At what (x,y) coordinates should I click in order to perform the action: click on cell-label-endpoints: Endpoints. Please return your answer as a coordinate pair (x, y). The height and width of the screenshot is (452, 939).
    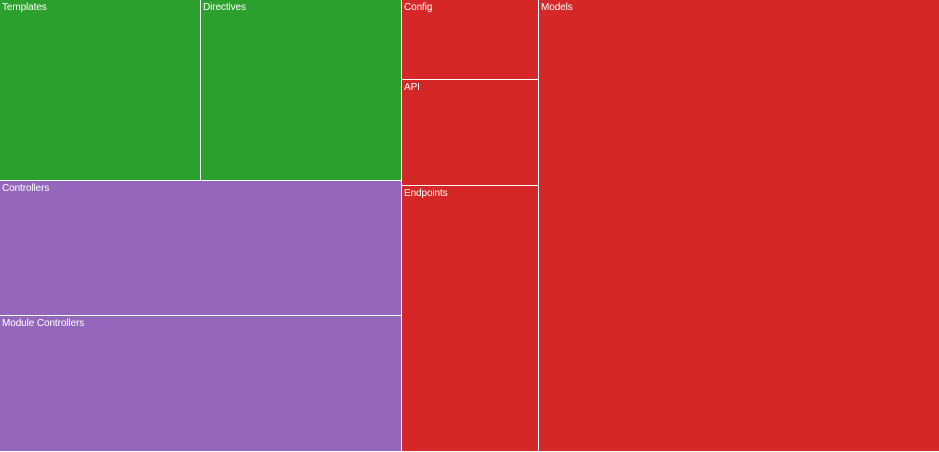
    Looking at the image, I should click on (426, 193).